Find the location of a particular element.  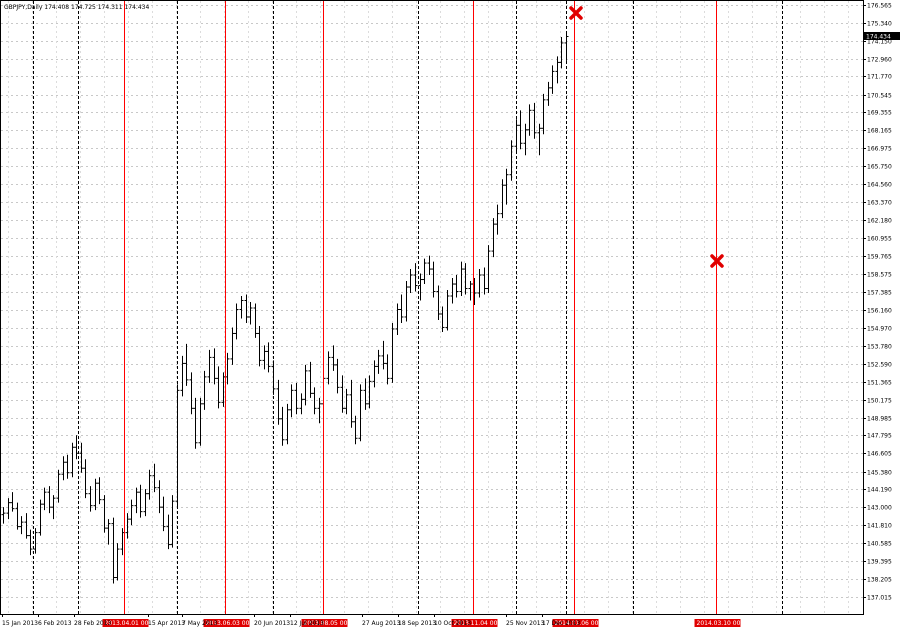

y-tick-label: 162.180 is located at coordinates (879, 221).